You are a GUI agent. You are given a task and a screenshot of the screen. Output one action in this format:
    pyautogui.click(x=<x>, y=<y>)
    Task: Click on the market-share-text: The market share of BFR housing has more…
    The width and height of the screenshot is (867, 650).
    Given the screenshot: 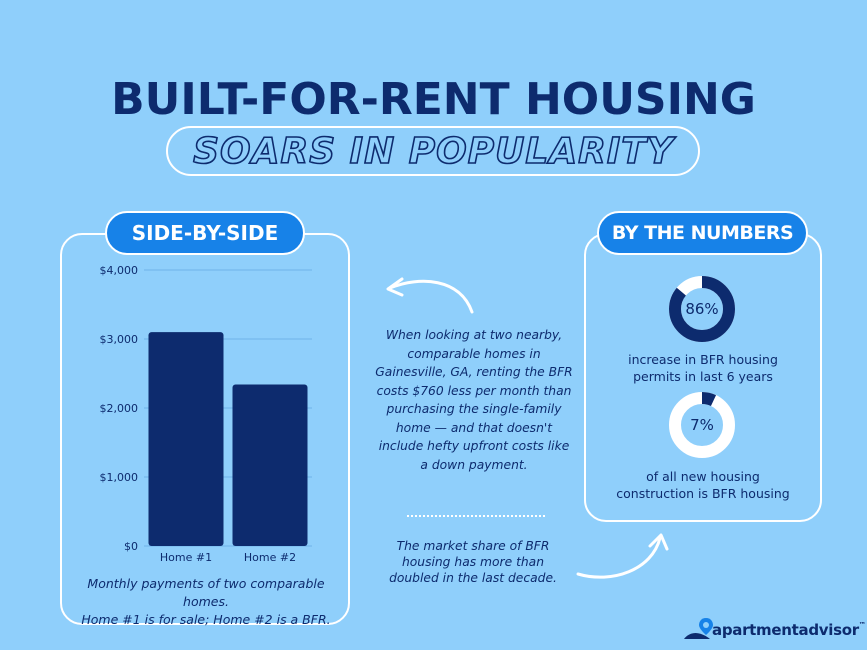 What is the action you would take?
    pyautogui.click(x=473, y=562)
    